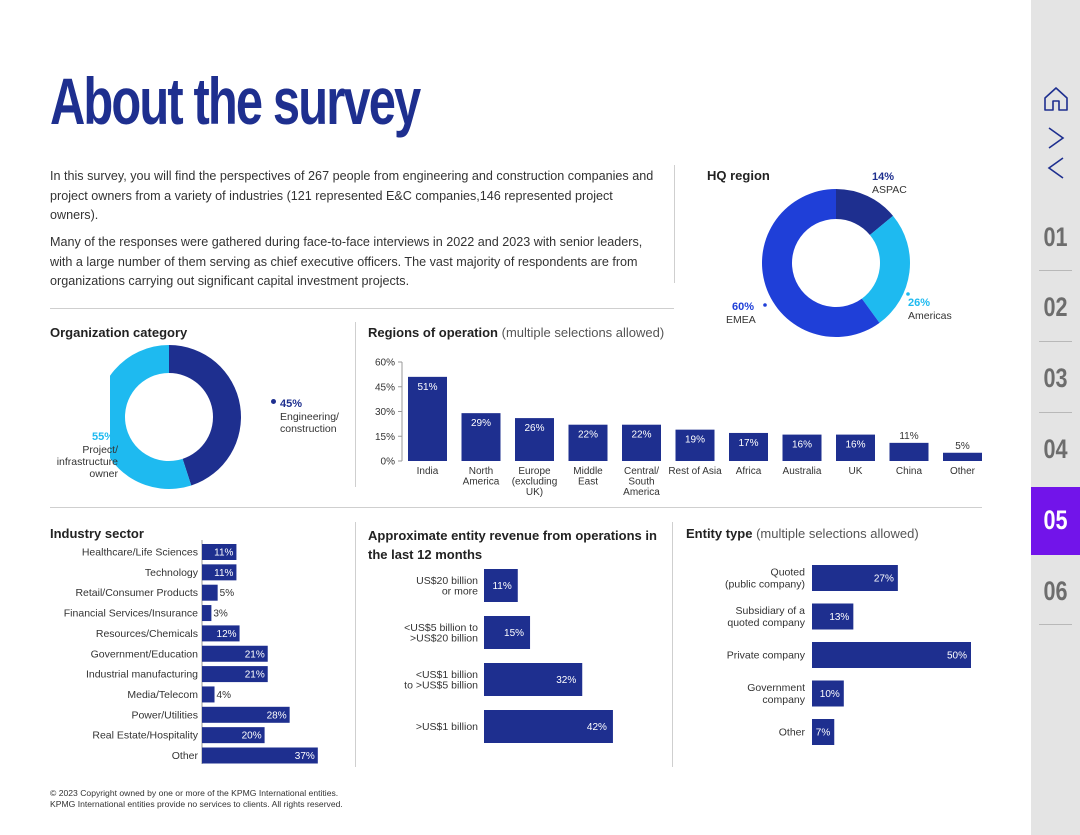 The width and height of the screenshot is (1080, 835). Describe the element at coordinates (460, 591) in the screenshot. I see `category-line: or more` at that location.